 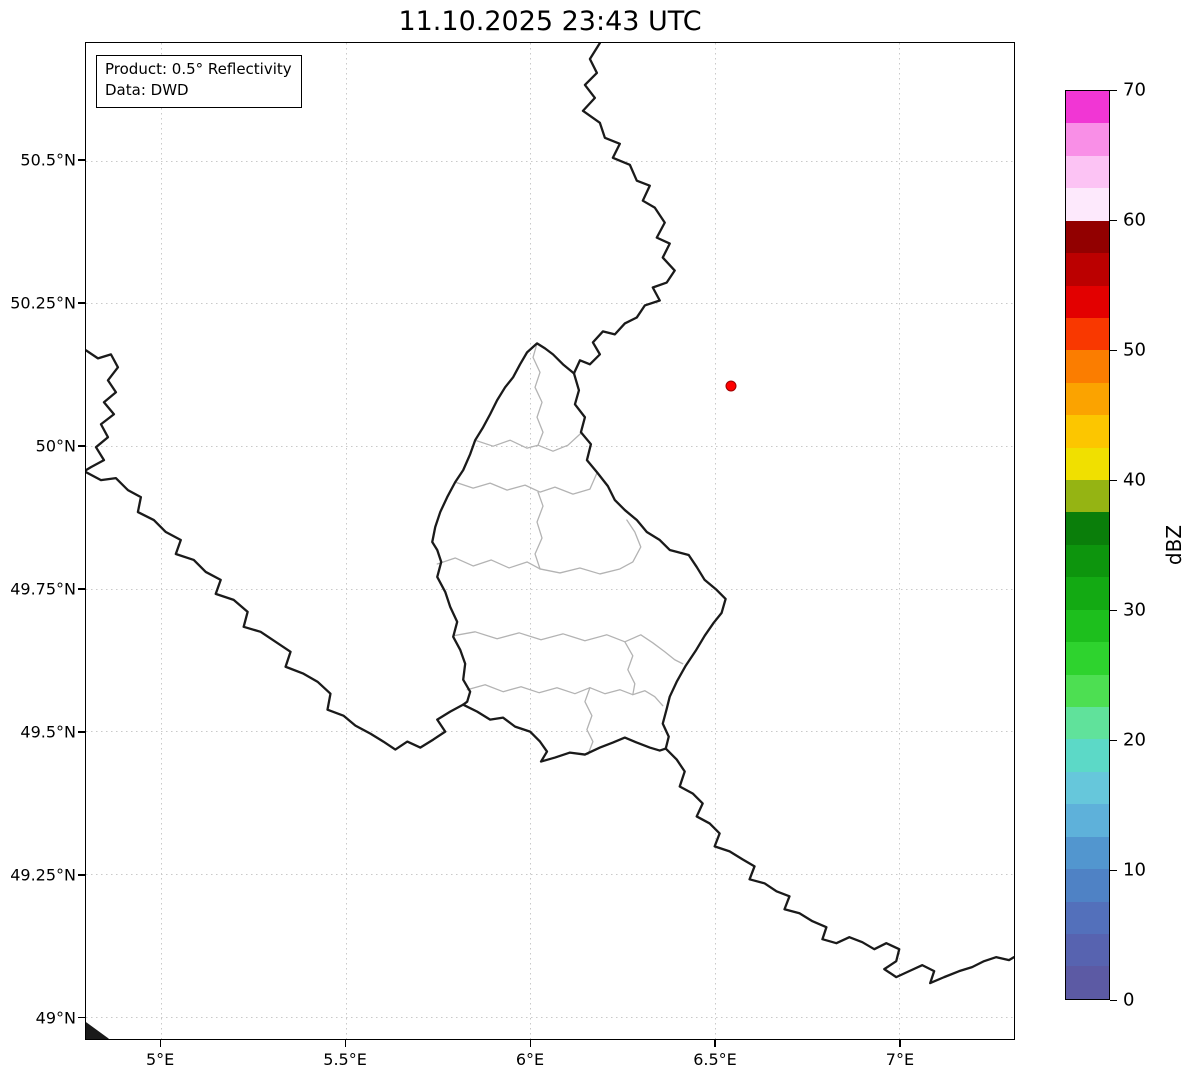 I want to click on colorbar-tick-label: 70, so click(x=1134, y=90).